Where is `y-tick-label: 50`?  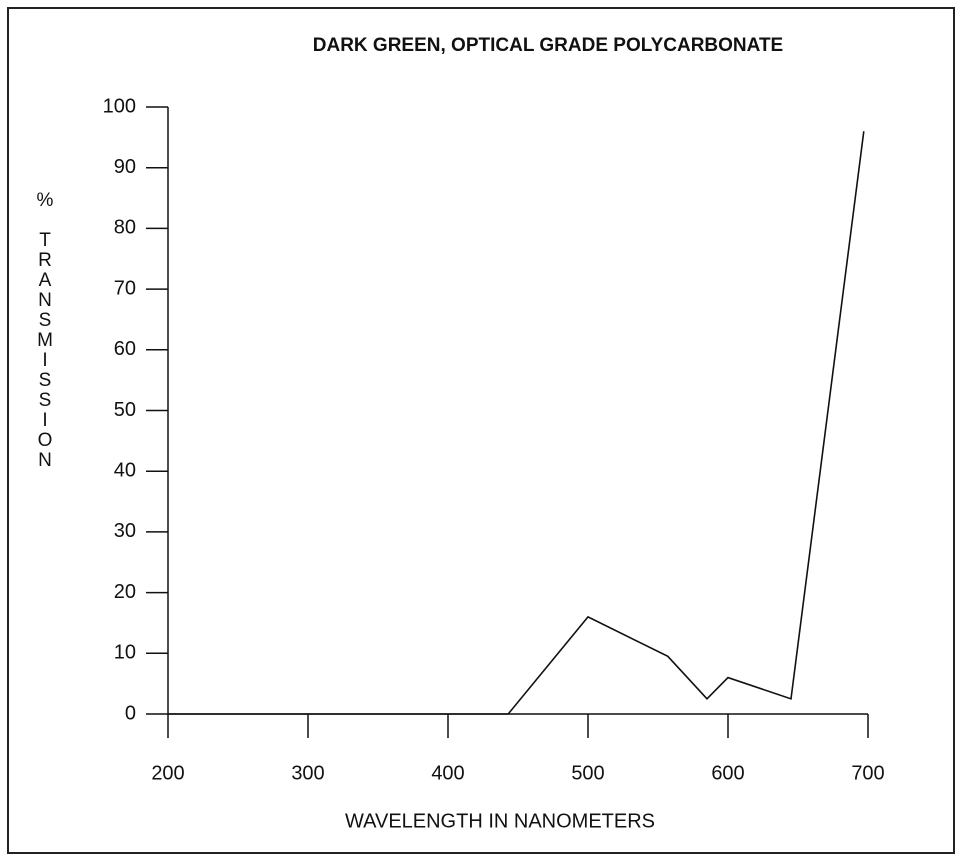
y-tick-label: 50 is located at coordinates (125, 410).